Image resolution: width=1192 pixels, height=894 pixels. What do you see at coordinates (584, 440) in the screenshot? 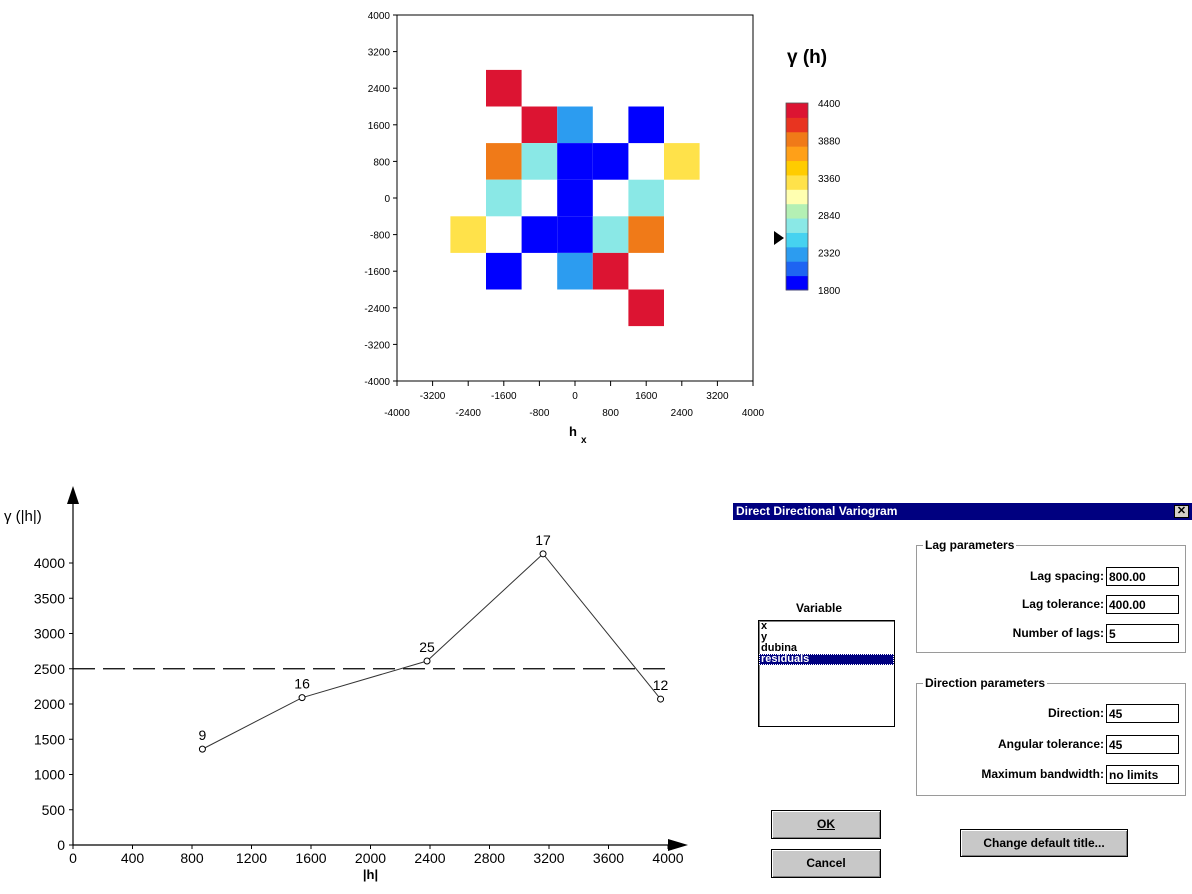
I see `map-x-axis-label-subscript: x` at bounding box center [584, 440].